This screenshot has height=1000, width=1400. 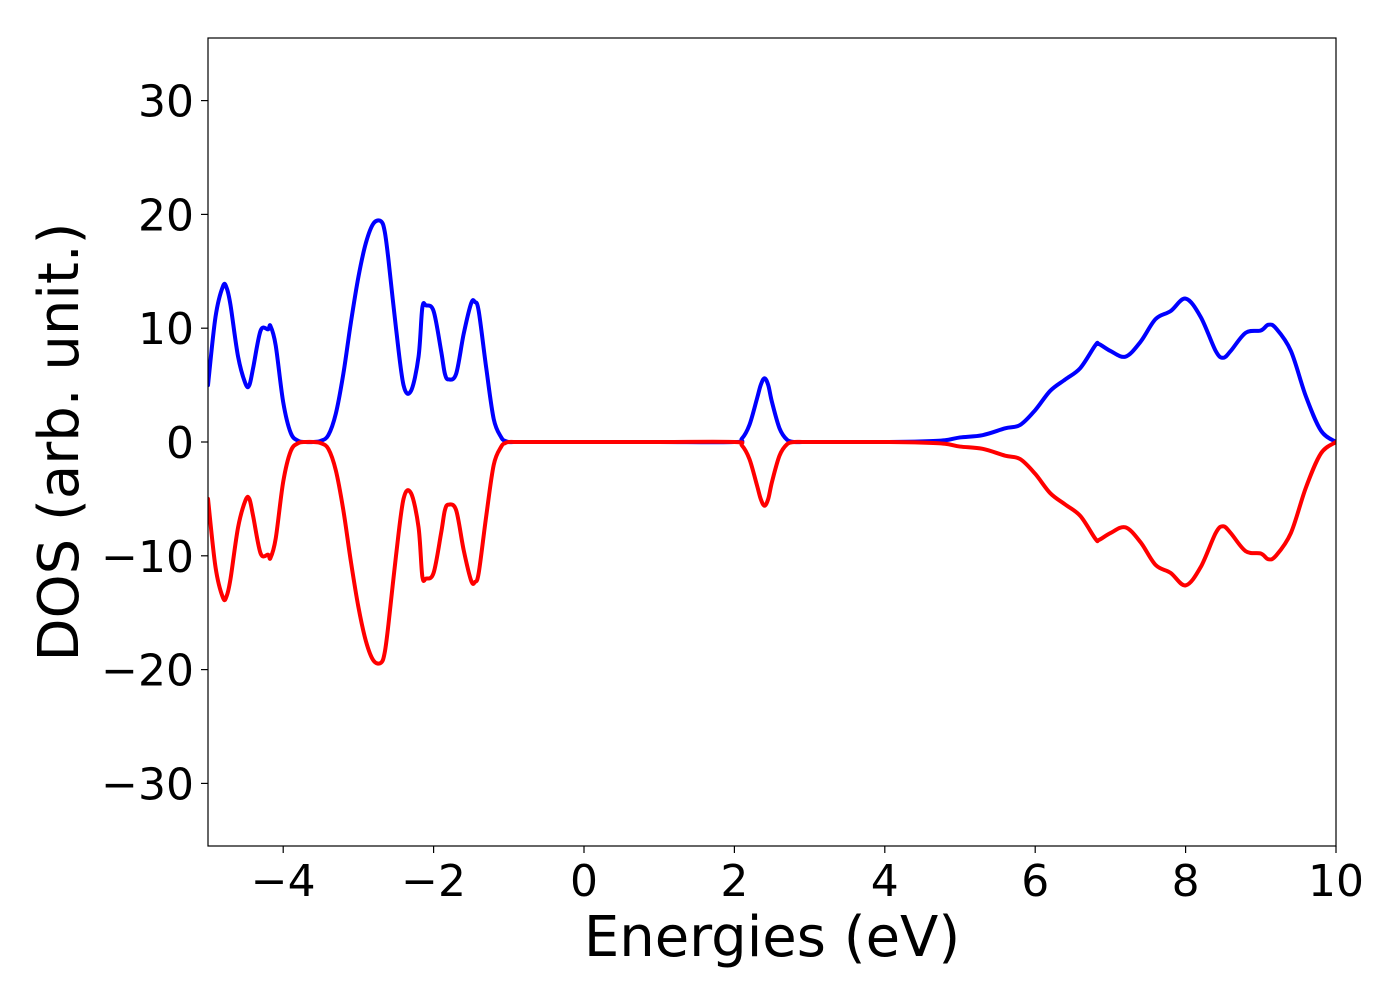 What do you see at coordinates (147, 557) in the screenshot?
I see `y-tick-label: −10` at bounding box center [147, 557].